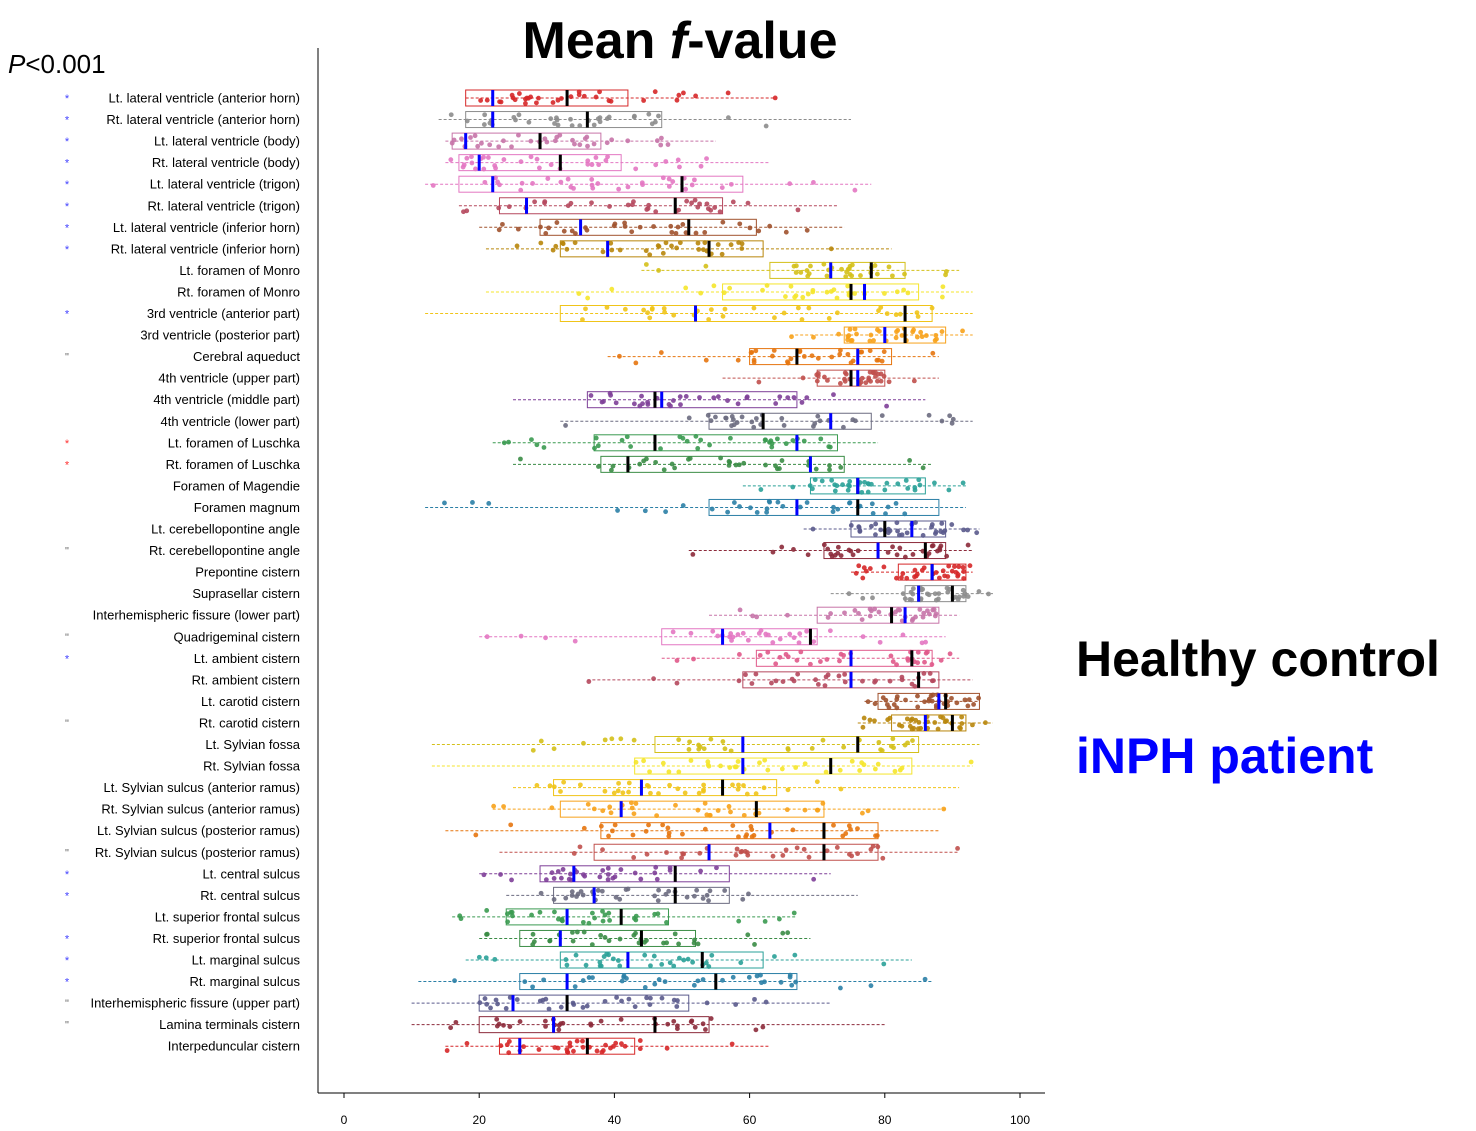  What do you see at coordinates (529, 723) in the screenshot?
I see `row-group: Rt. carotid cistern "` at bounding box center [529, 723].